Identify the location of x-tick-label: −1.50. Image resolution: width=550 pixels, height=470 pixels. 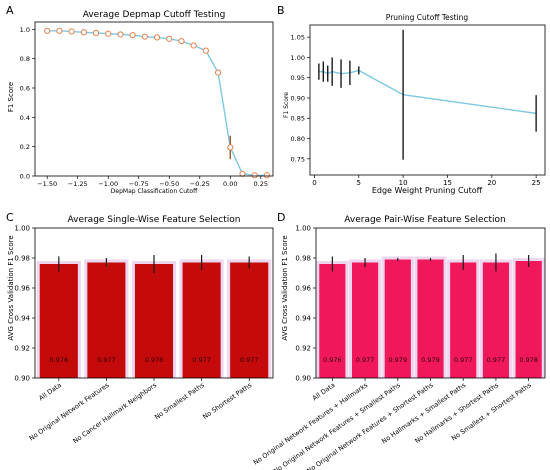
(47, 184).